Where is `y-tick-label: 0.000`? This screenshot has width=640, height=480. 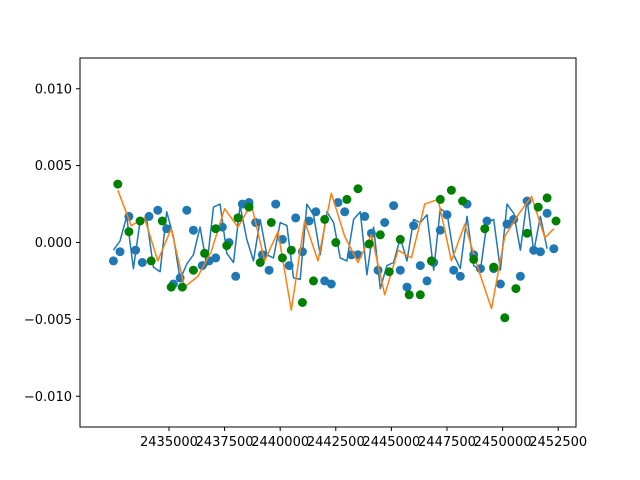
y-tick-label: 0.000 is located at coordinates (53, 243).